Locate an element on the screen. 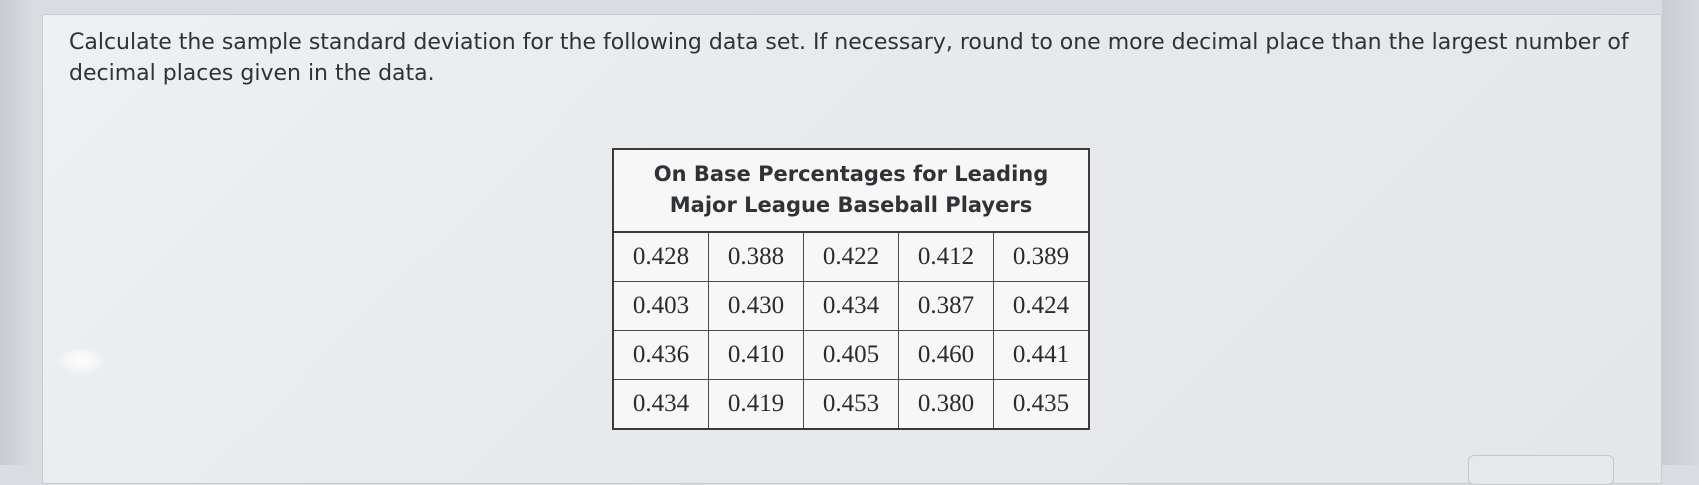 Image resolution: width=1699 pixels, height=485 pixels. table-row: 0.428 0.388 0.422 0.412 0.389 is located at coordinates (851, 256).